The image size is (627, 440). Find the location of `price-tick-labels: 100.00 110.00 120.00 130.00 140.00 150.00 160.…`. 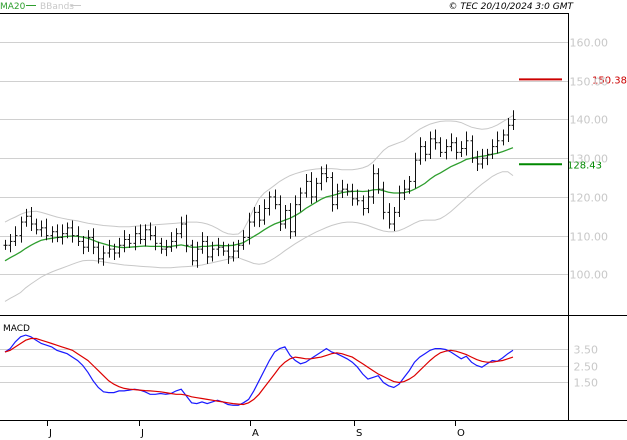

price-tick-labels: 100.00 110.00 120.00 130.00 140.00 150.00 160.… is located at coordinates (589, 159).